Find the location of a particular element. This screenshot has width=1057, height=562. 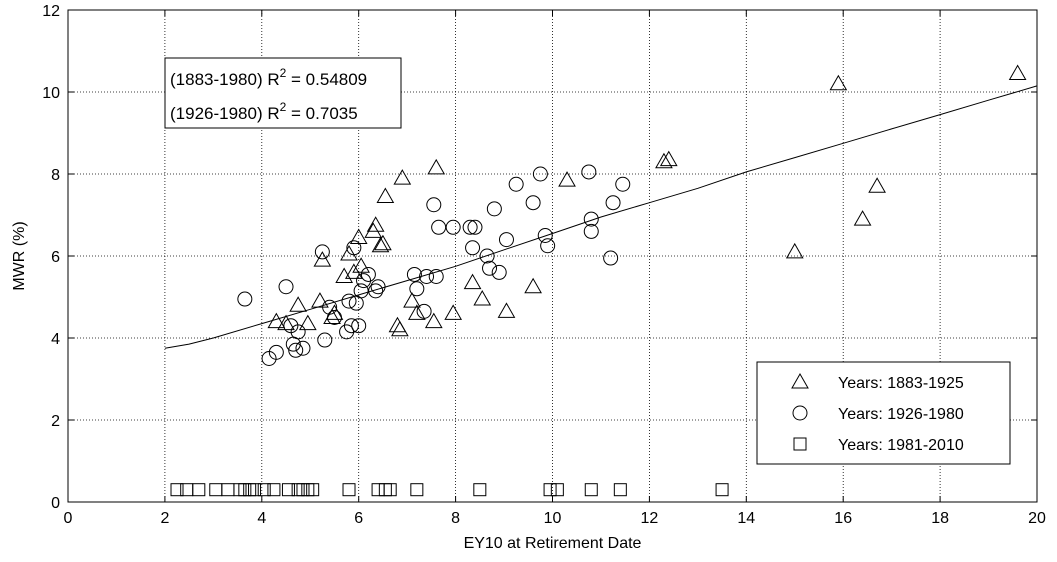

x-tick-label: 14 is located at coordinates (746, 518).